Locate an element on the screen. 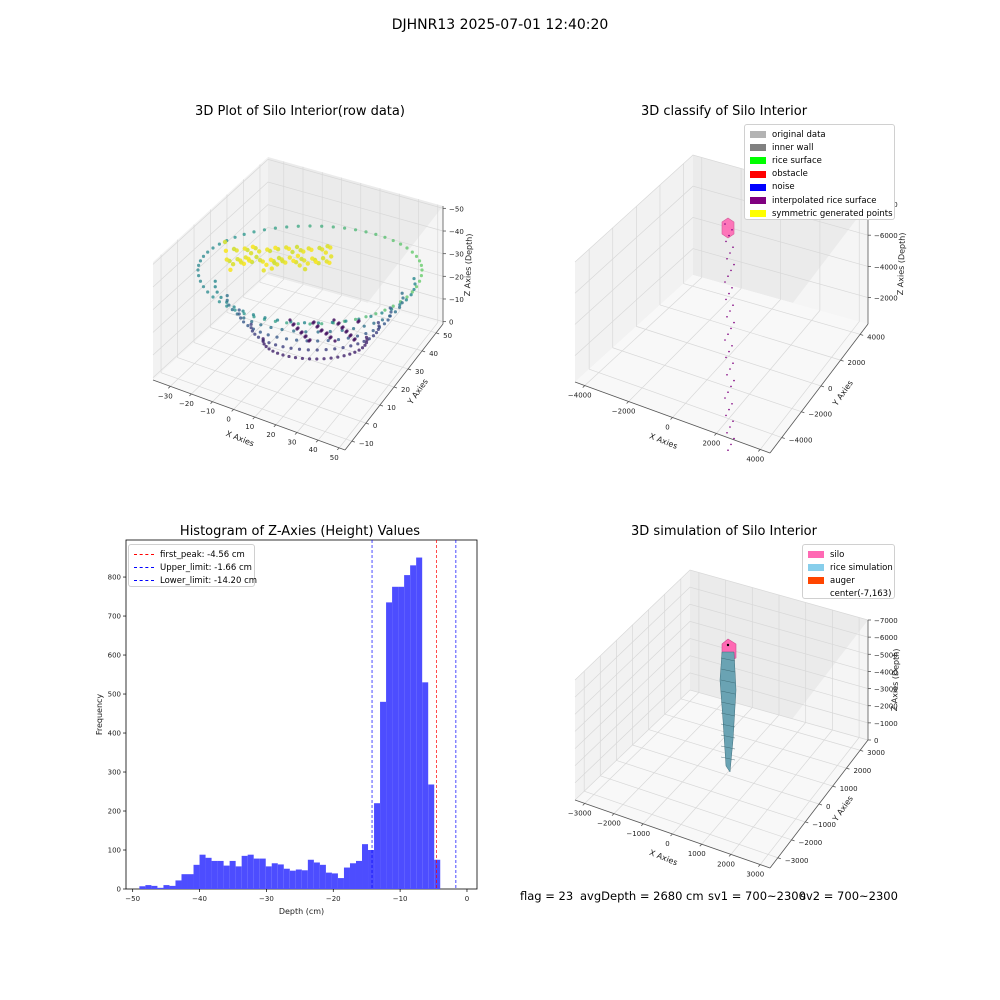 The width and height of the screenshot is (1000, 1000). legend-entry: silo is located at coordinates (848, 554).